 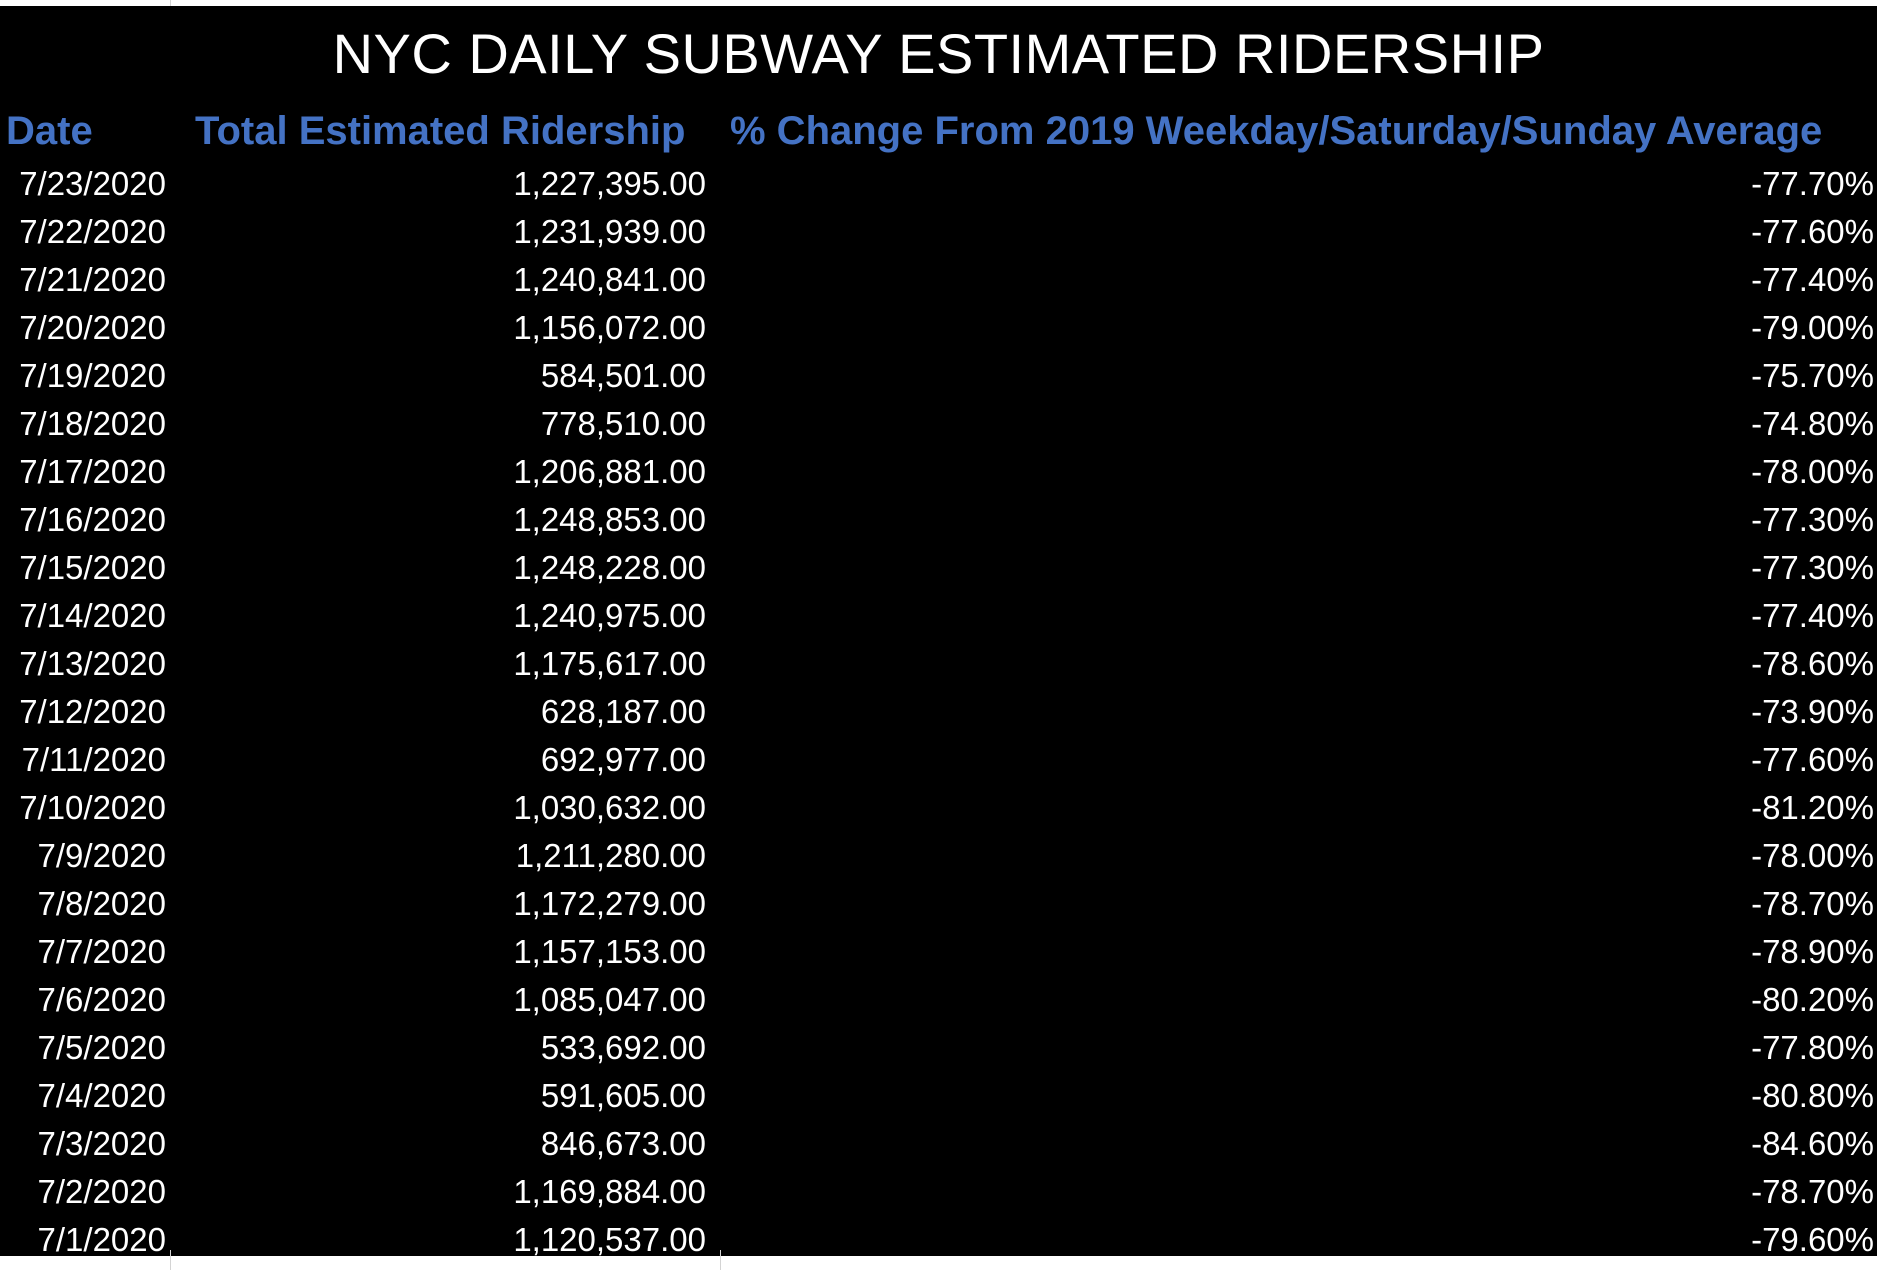 I want to click on date-cell: 7/3/2020, so click(x=101, y=1143).